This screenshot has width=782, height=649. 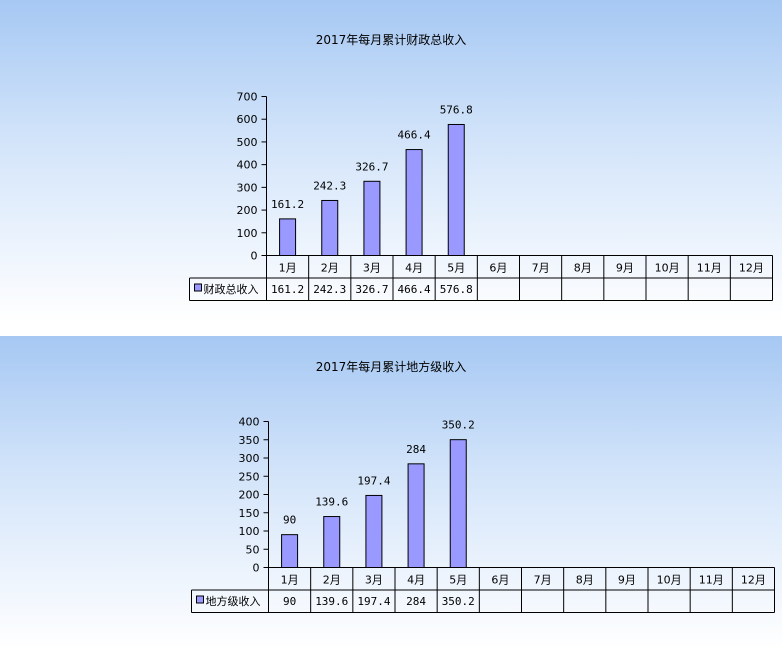 I want to click on data-label: 576.8, so click(x=456, y=109).